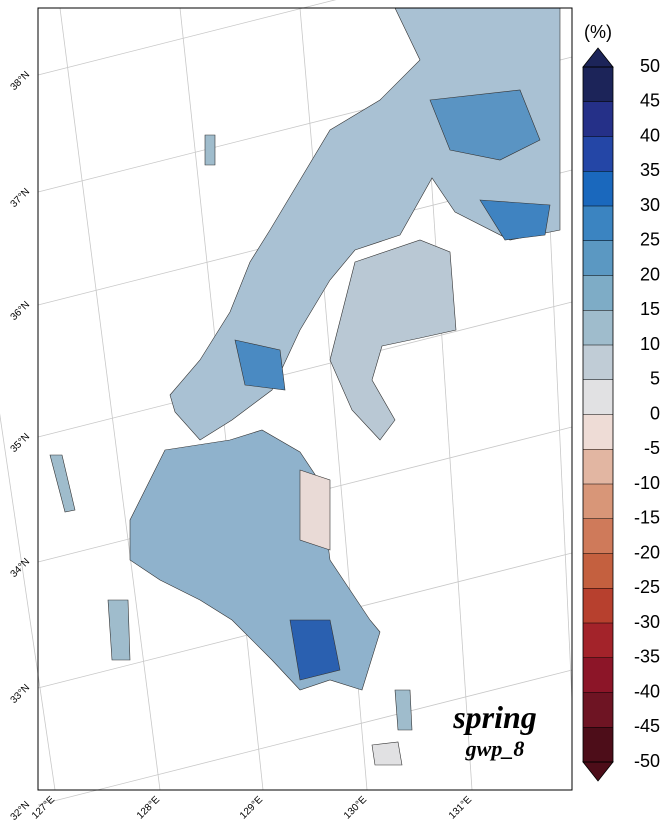 This screenshot has width=665, height=822. Describe the element at coordinates (650, 205) in the screenshot. I see `colorbar-tick-label: 30` at that location.